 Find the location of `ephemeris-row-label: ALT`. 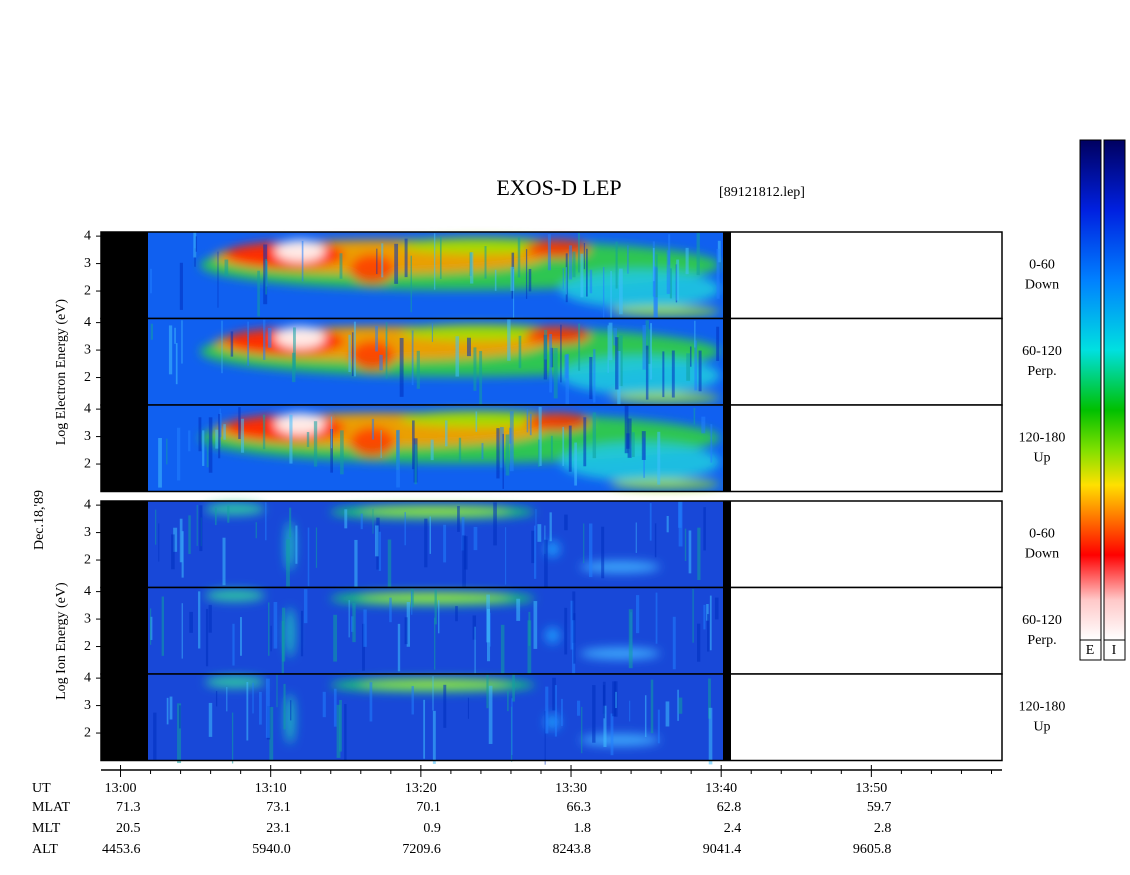

ephemeris-row-label: ALT is located at coordinates (45, 849).